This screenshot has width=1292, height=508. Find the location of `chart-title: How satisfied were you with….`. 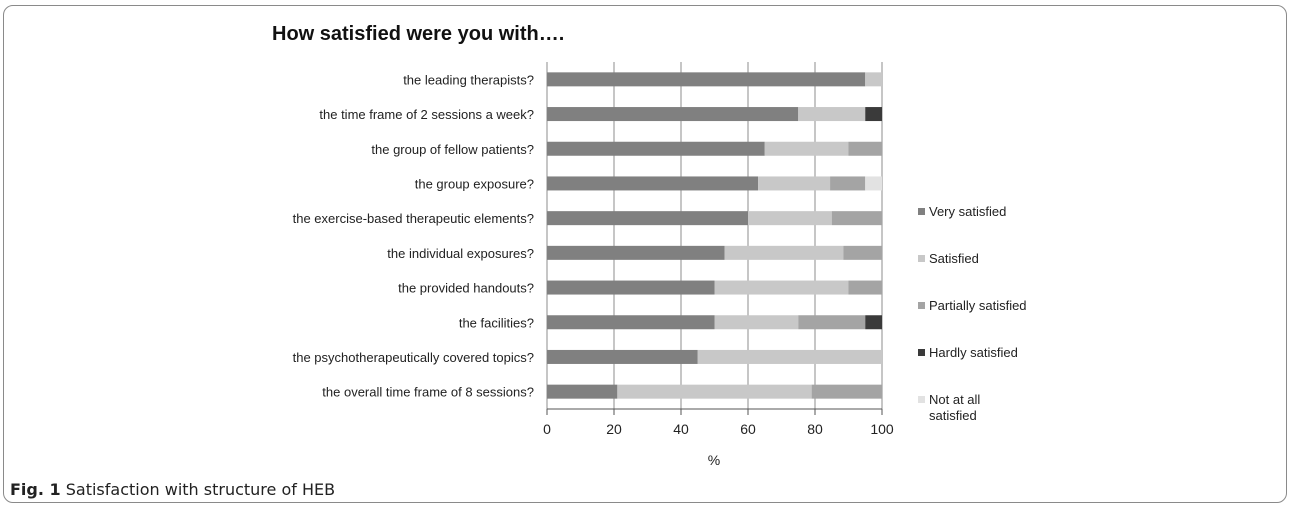

chart-title: How satisfied were you with…. is located at coordinates (418, 34).